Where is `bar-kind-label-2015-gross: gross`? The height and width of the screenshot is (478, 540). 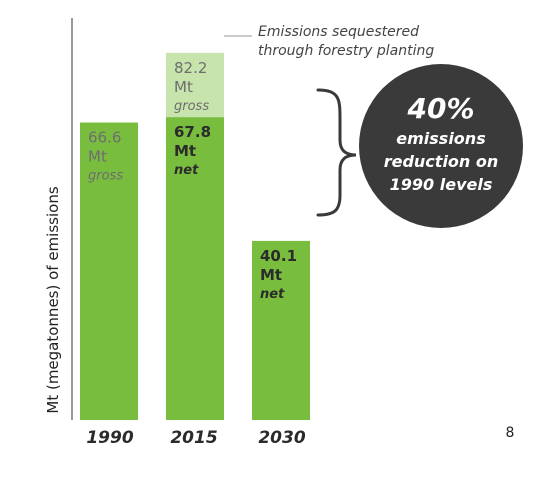 bar-kind-label-2015-gross: gross is located at coordinates (191, 106).